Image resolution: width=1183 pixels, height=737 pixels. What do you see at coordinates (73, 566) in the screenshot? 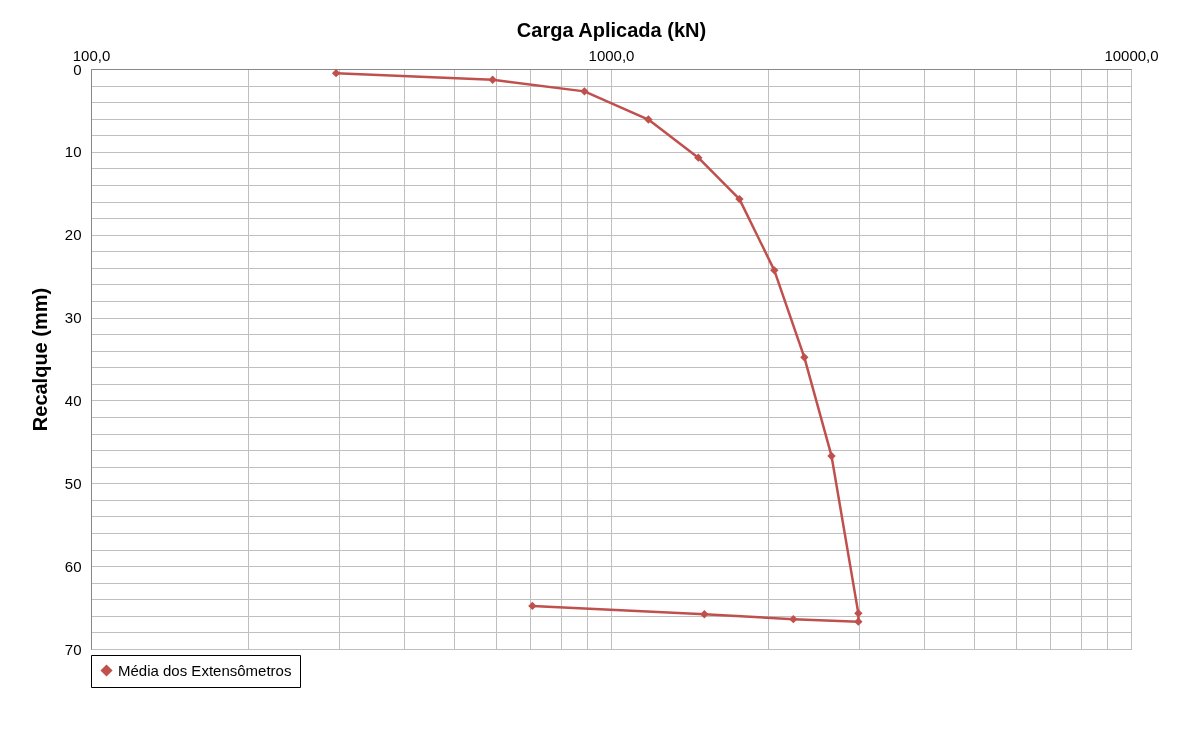
I see `y-tick-label: 60` at bounding box center [73, 566].